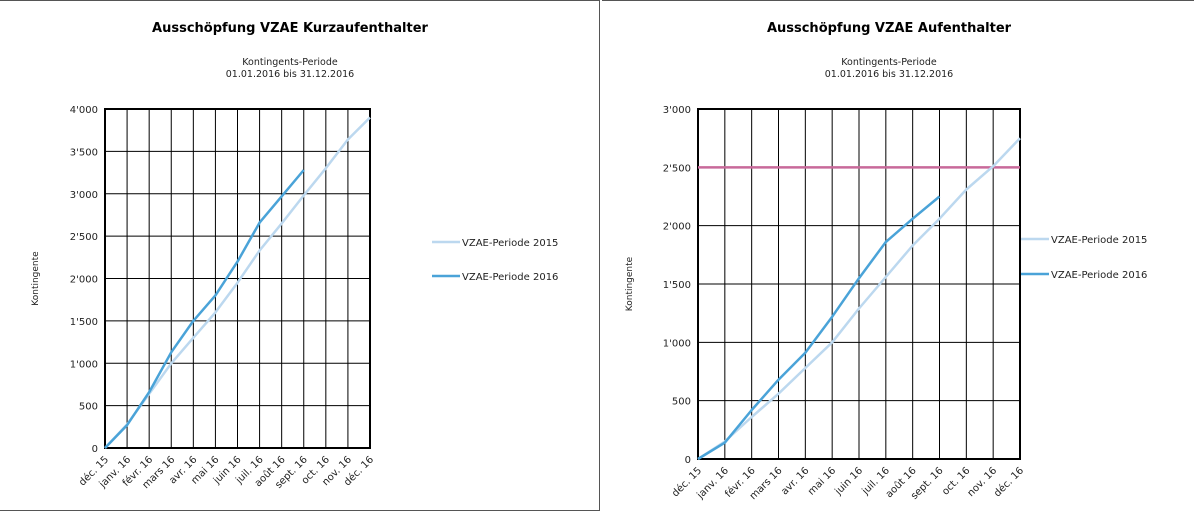 This screenshot has width=1194, height=512. Describe the element at coordinates (1008, 482) in the screenshot. I see `x-tick-label: déc. 16` at that location.